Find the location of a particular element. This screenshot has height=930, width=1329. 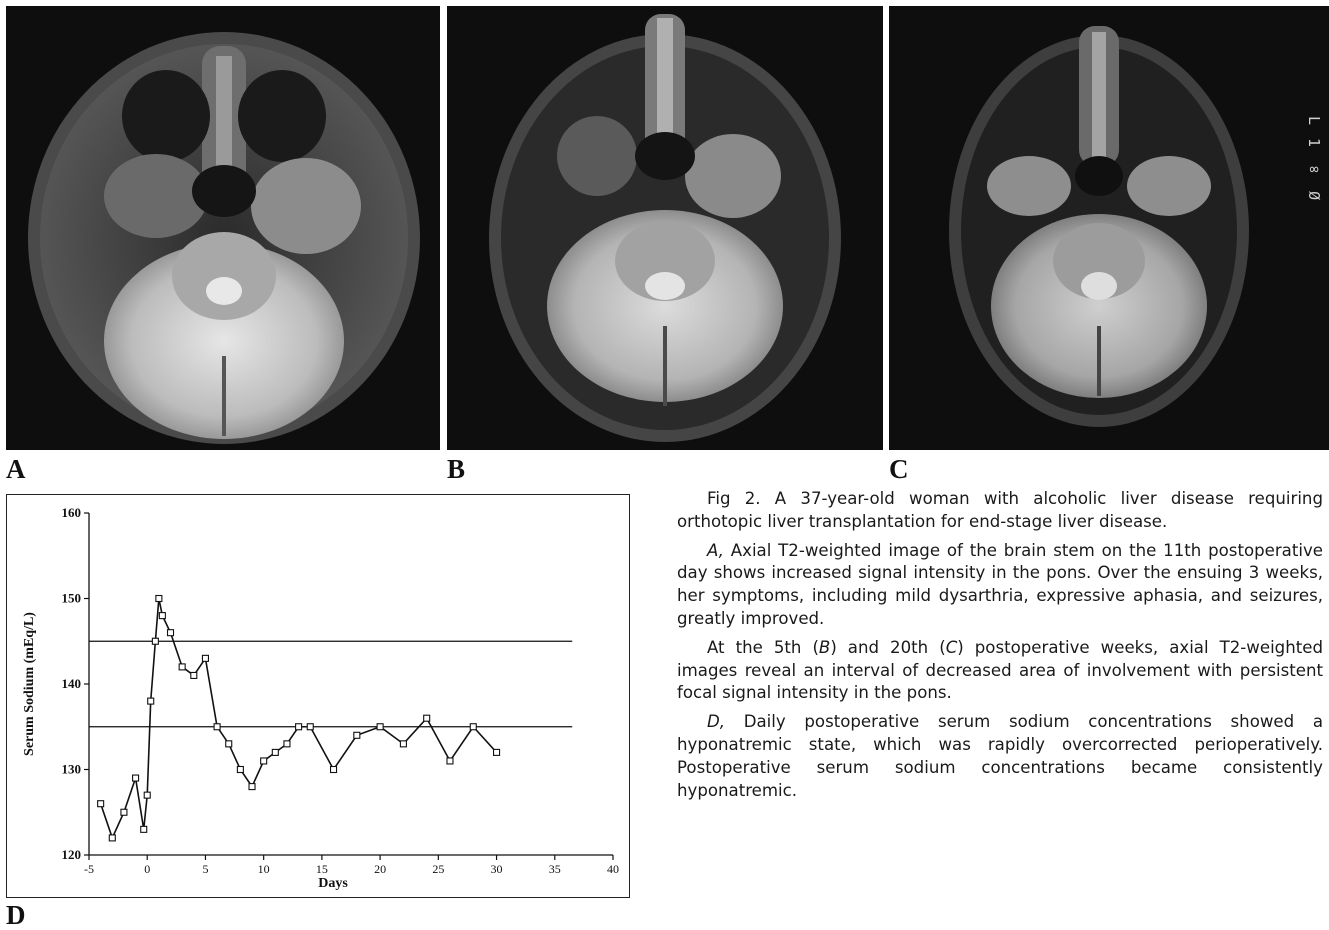

caption-panel-ref: B is located at coordinates (824, 647).